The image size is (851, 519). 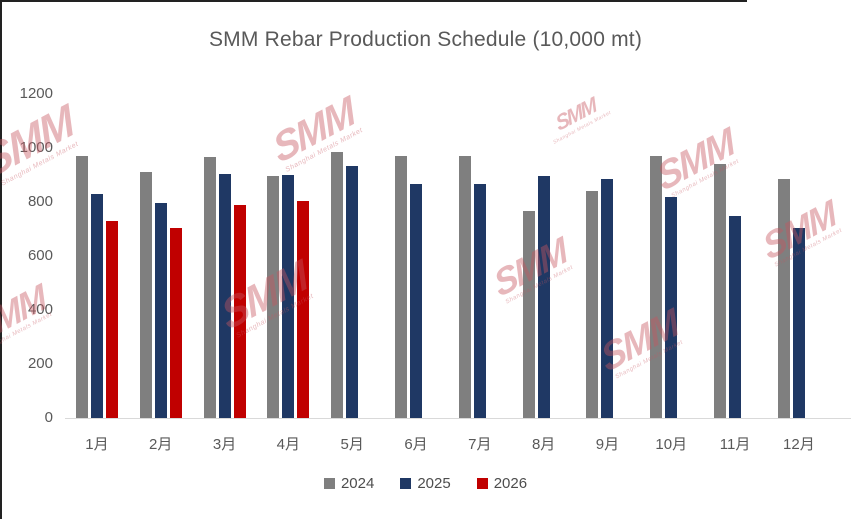 I want to click on bar-2026-1月, so click(x=111, y=319).